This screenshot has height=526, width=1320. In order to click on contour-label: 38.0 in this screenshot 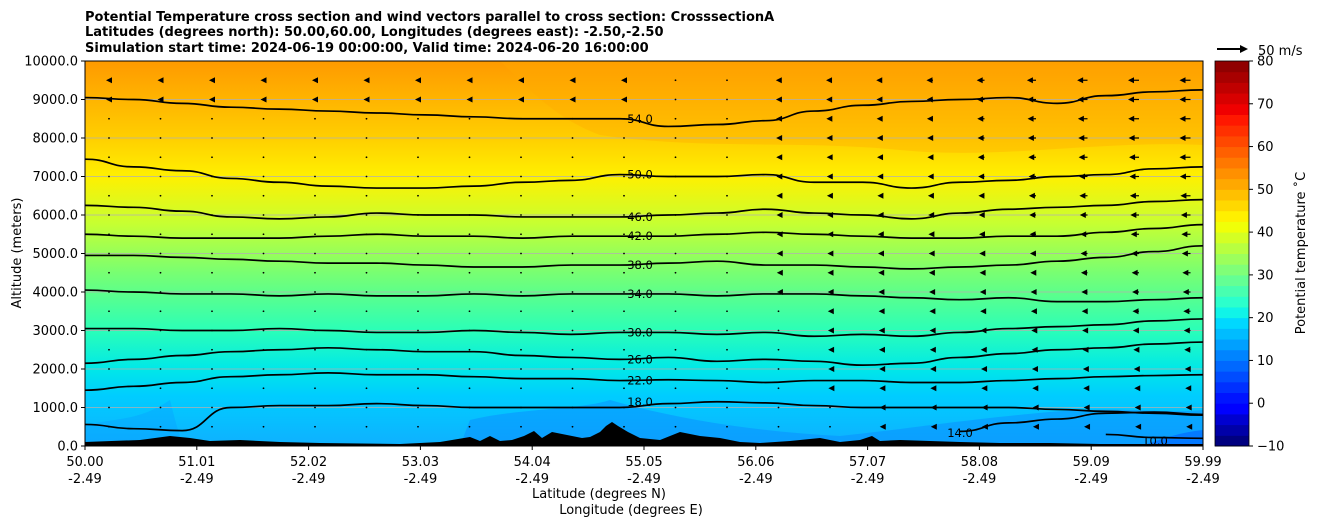, I will do `click(640, 265)`.